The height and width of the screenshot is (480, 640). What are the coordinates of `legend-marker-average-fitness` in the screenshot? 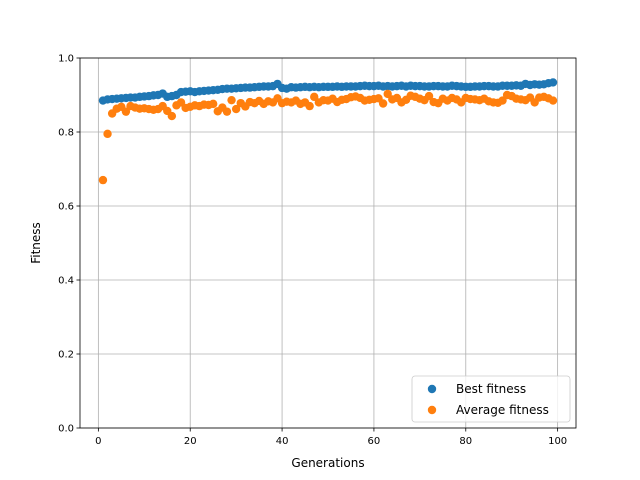 It's located at (432, 410).